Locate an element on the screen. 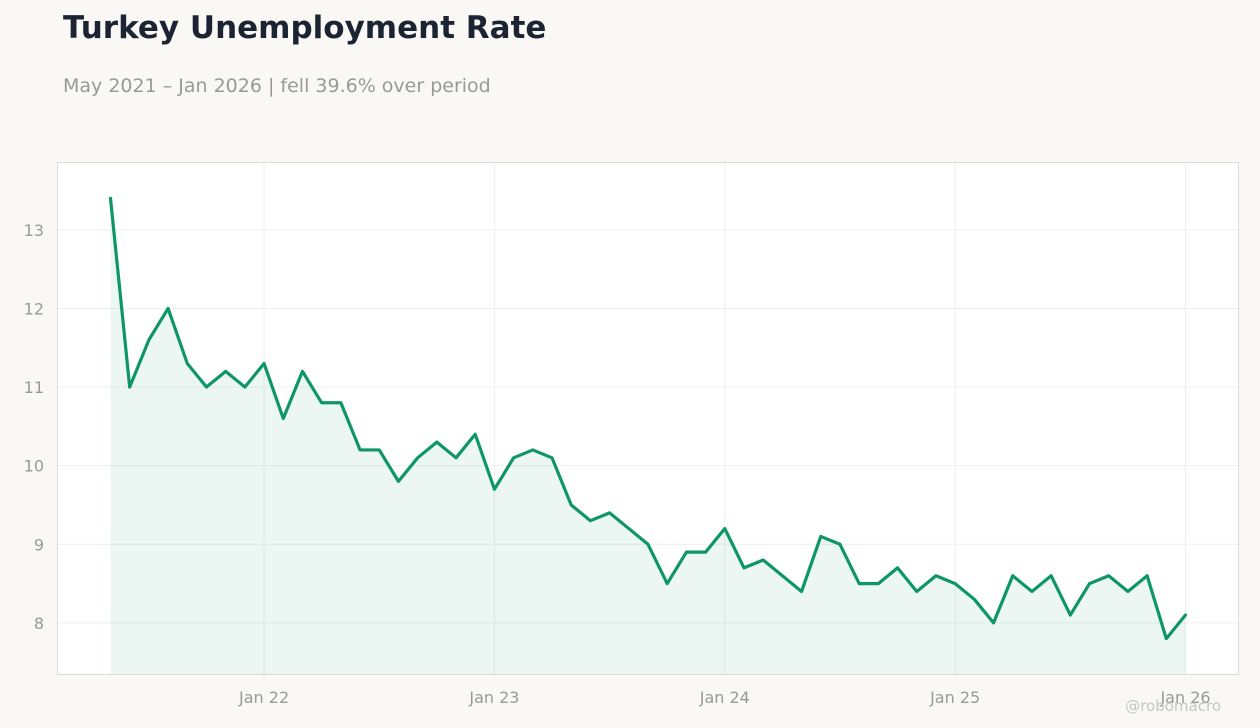 The height and width of the screenshot is (728, 1260). chart-title: Turkey Unemployment Rate is located at coordinates (305, 28).